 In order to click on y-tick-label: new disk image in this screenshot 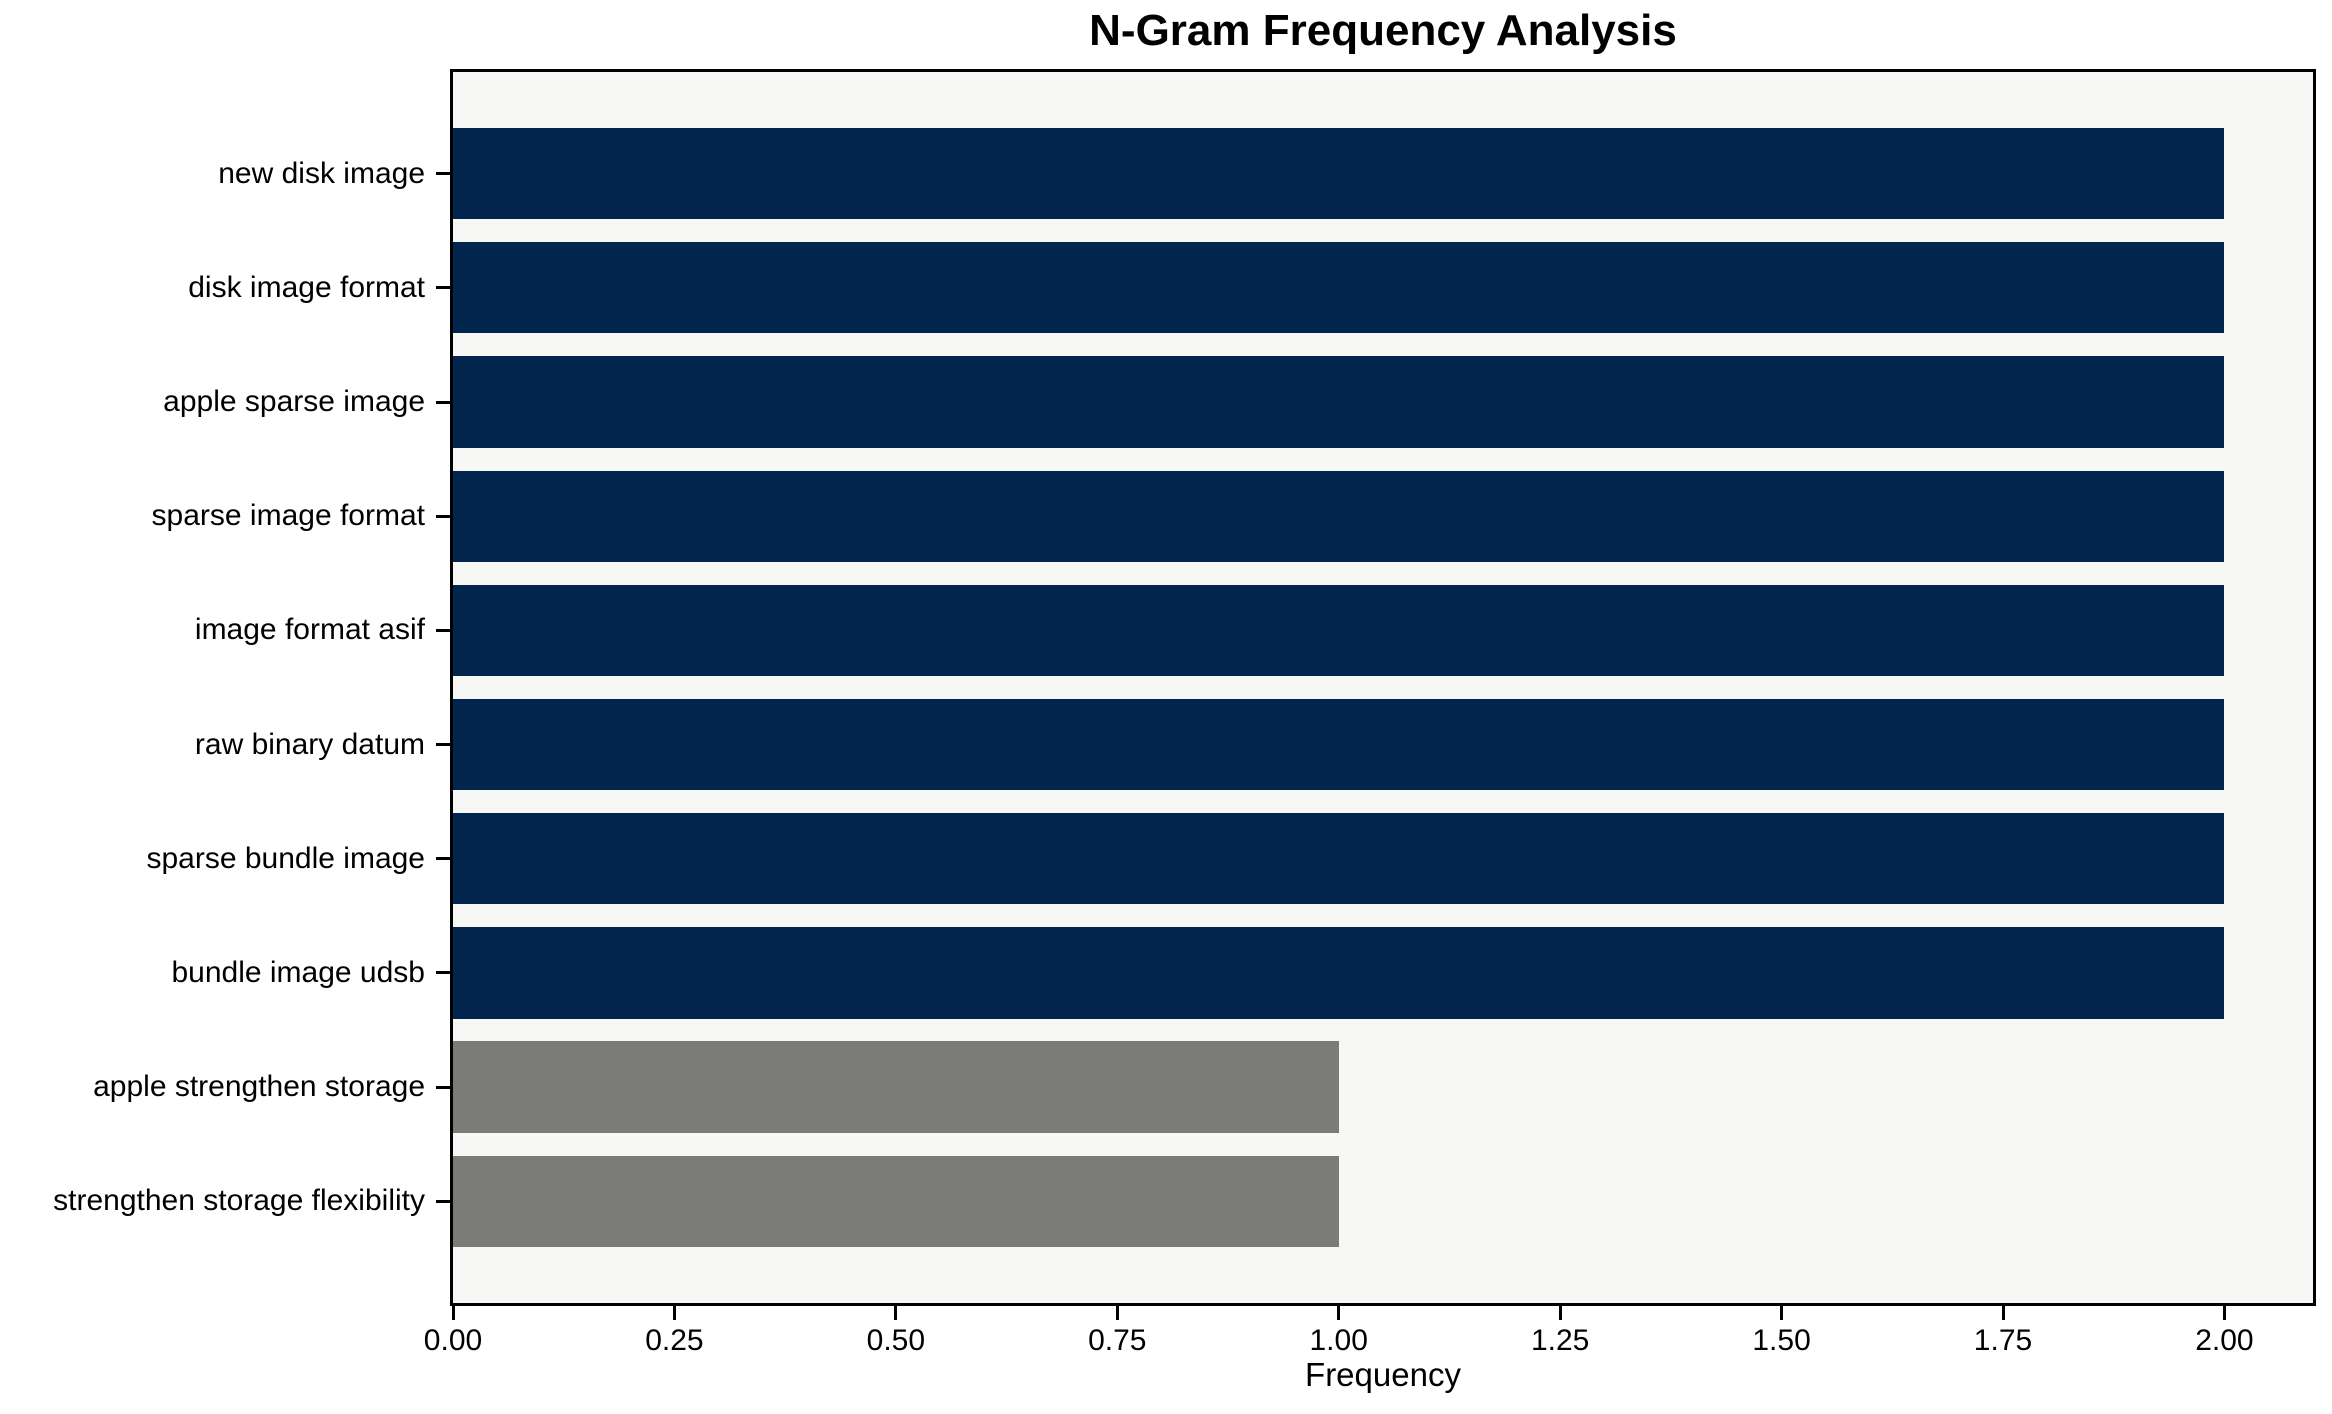, I will do `click(321, 173)`.